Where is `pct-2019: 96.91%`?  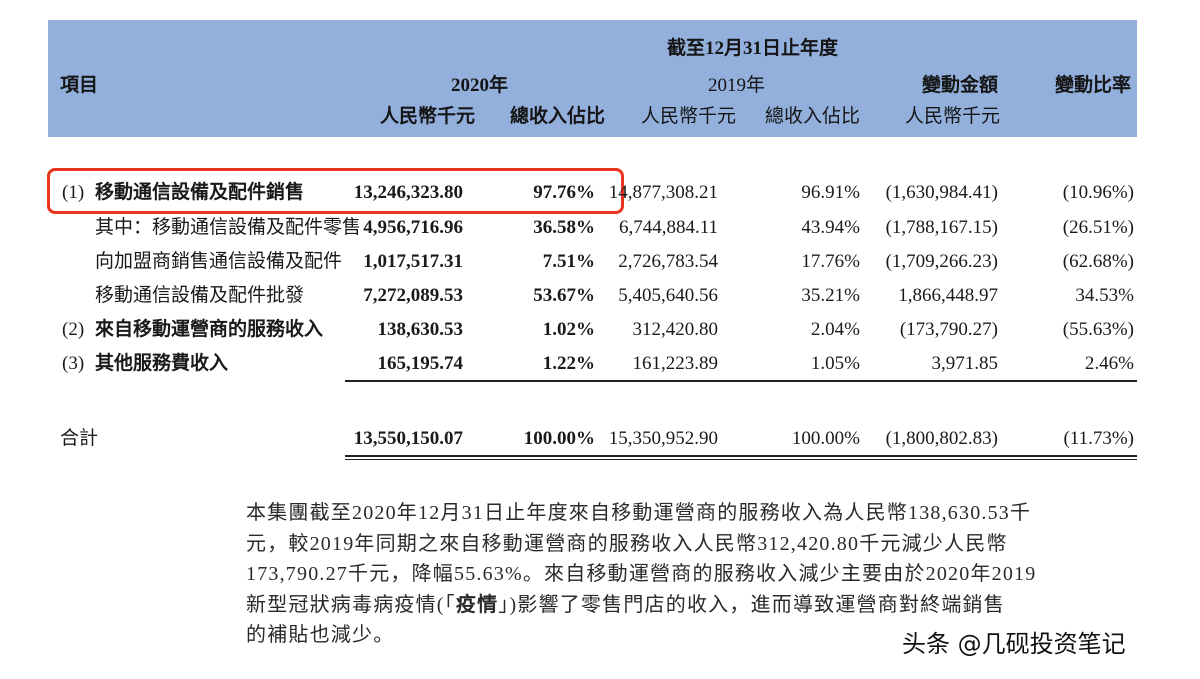 pct-2019: 96.91% is located at coordinates (830, 192).